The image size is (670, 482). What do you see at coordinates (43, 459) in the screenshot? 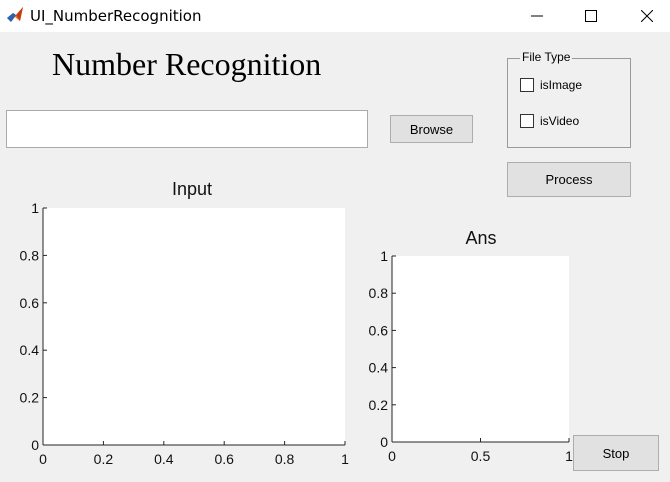
I see `input-x-tick-label: 0` at bounding box center [43, 459].